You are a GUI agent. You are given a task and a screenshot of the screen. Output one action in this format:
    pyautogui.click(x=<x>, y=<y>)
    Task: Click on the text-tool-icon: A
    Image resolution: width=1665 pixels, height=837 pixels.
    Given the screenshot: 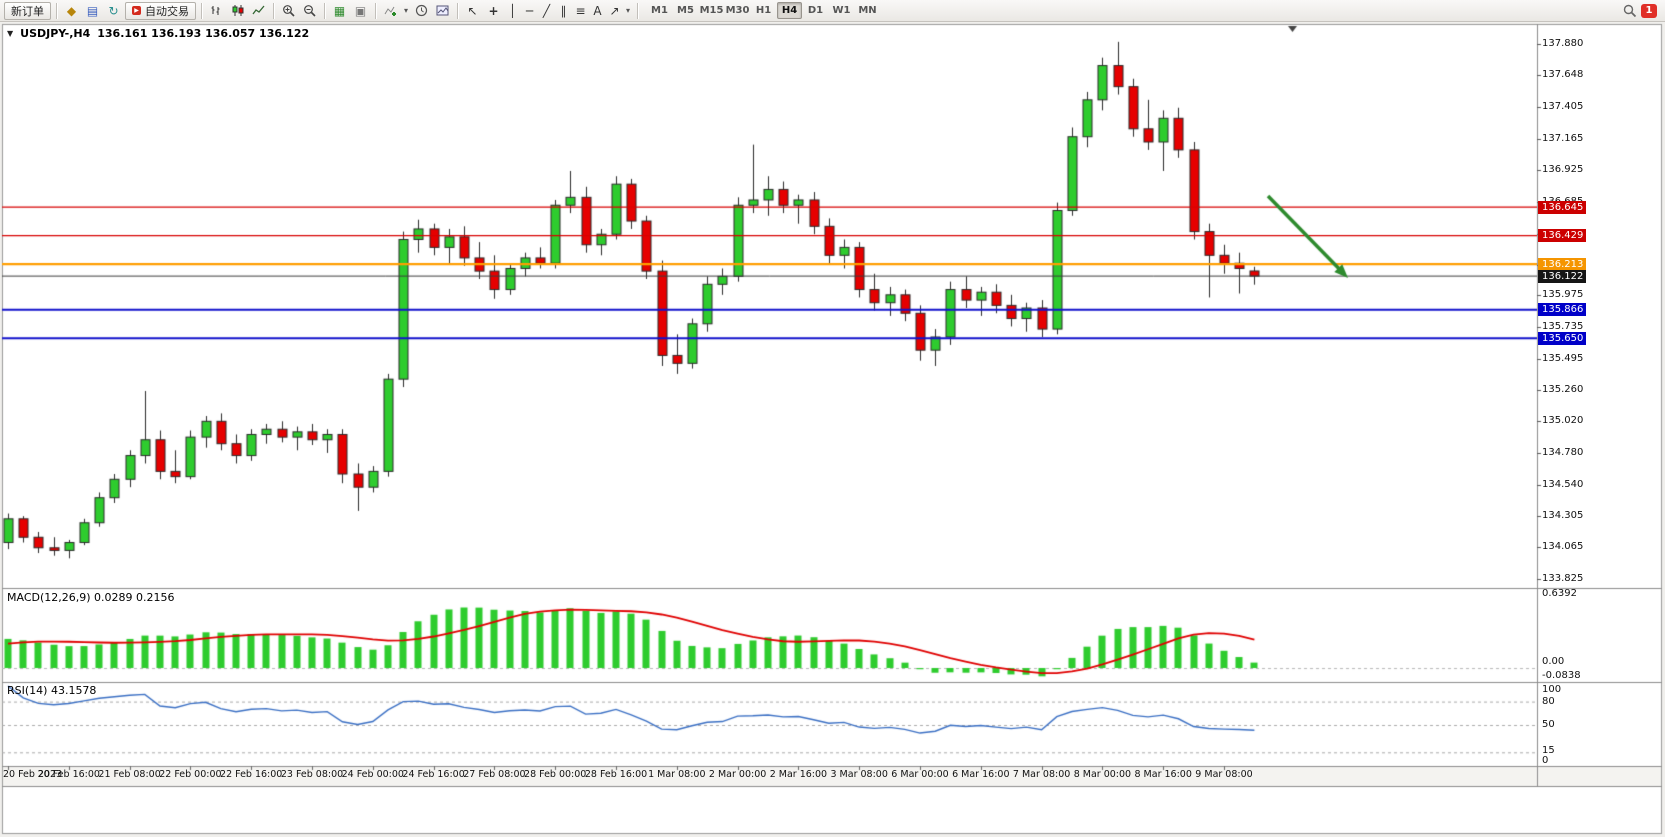 What is the action you would take?
    pyautogui.click(x=597, y=10)
    